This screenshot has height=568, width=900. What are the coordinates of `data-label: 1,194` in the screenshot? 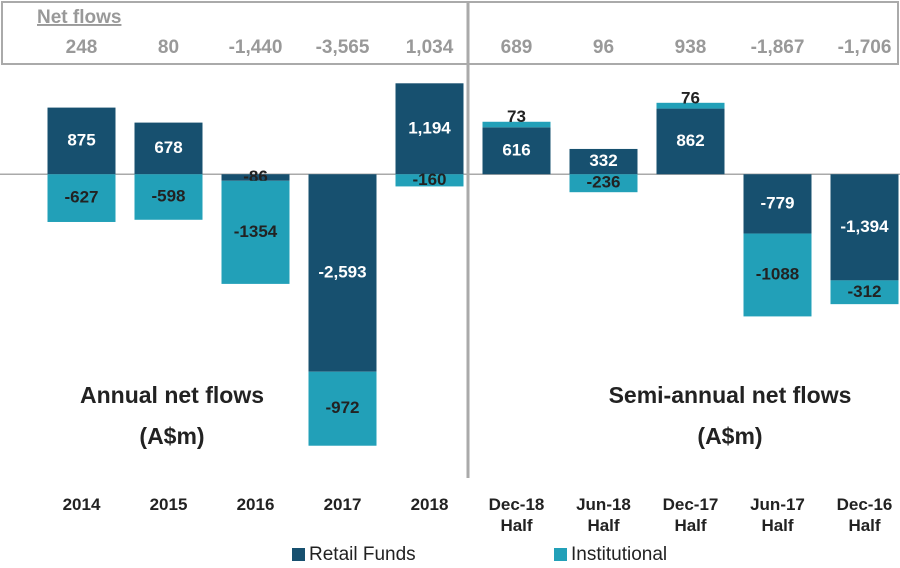 It's located at (429, 127).